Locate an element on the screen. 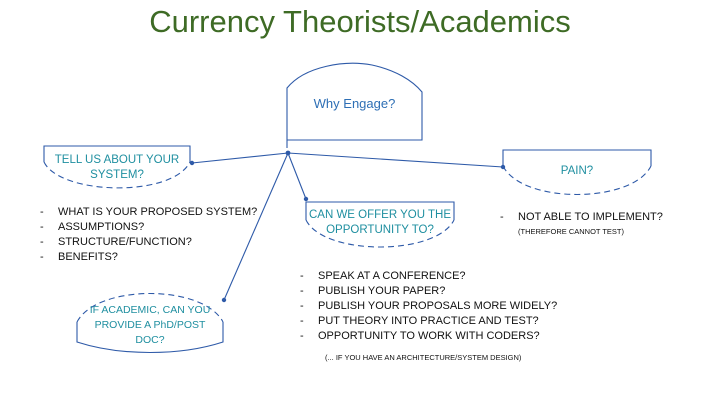 The width and height of the screenshot is (720, 405). connector-system is located at coordinates (240, 158).